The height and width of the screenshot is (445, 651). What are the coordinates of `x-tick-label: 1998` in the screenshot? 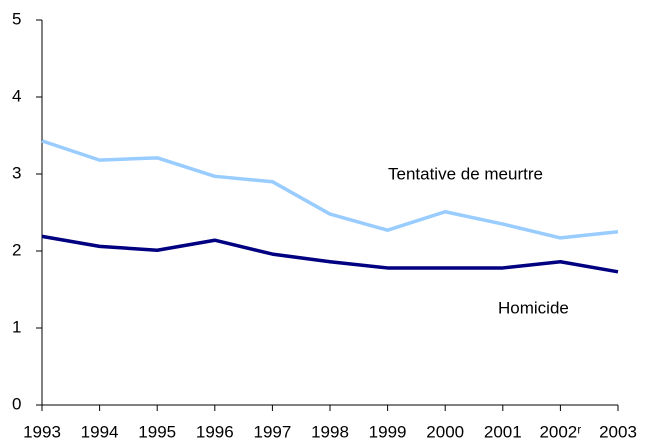 It's located at (330, 431).